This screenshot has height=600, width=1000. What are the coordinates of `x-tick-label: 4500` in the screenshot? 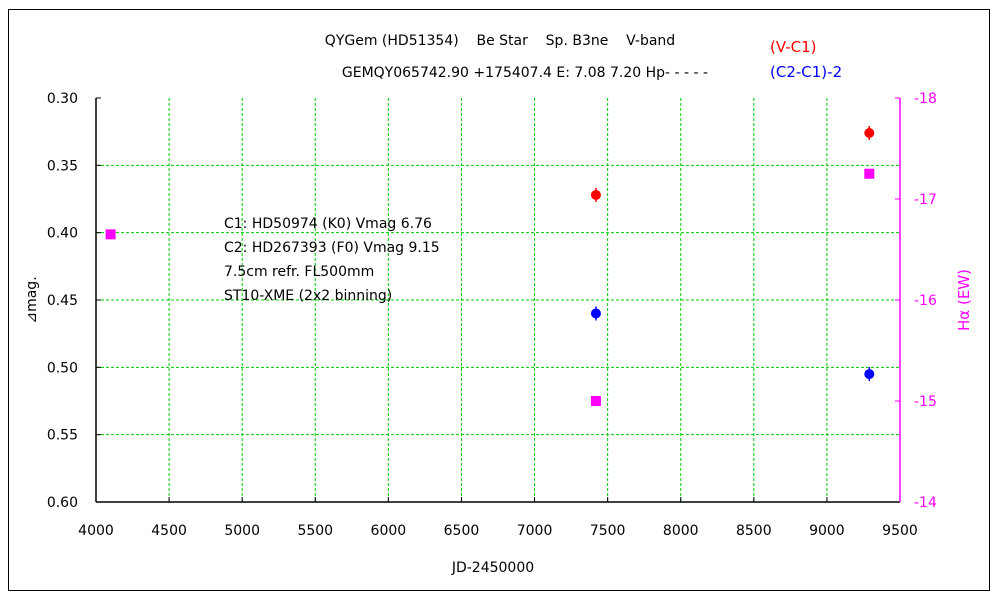 It's located at (169, 531).